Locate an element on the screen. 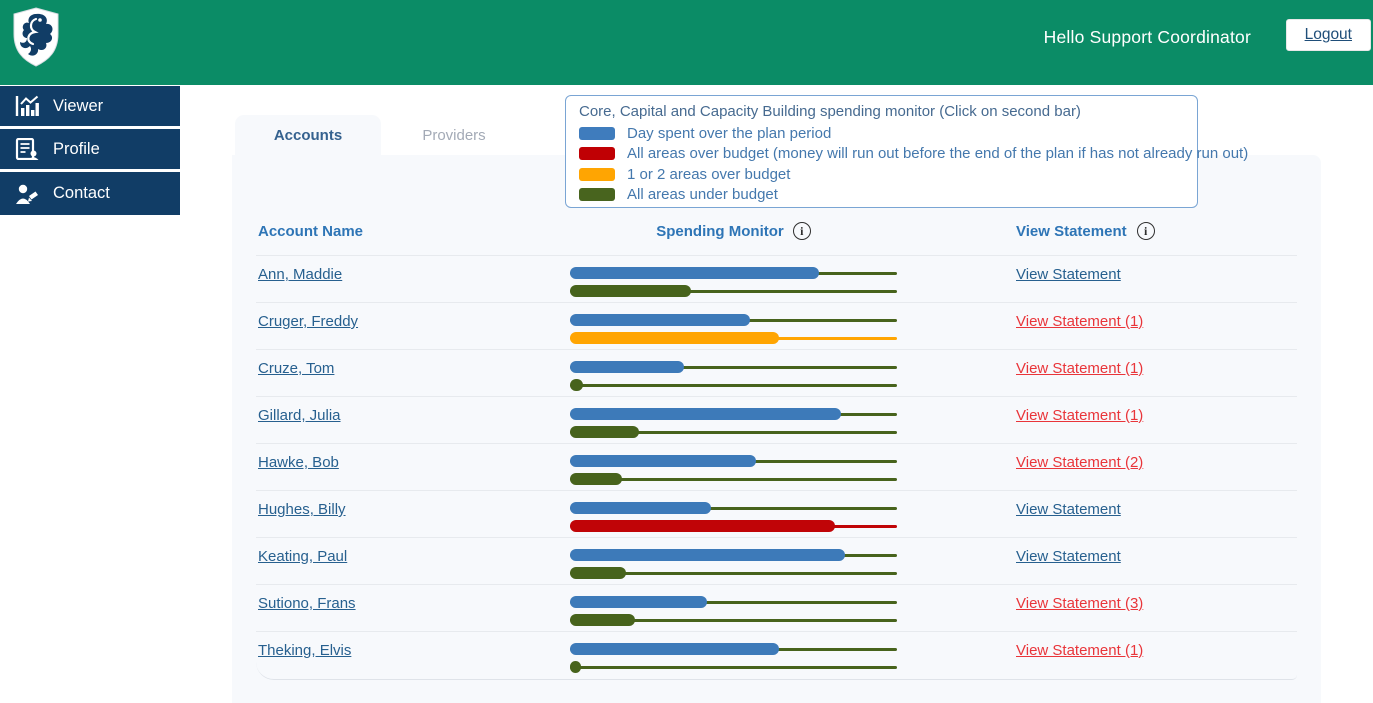  table-row: Sutiono, Frans View Statement (3) is located at coordinates (776, 608).